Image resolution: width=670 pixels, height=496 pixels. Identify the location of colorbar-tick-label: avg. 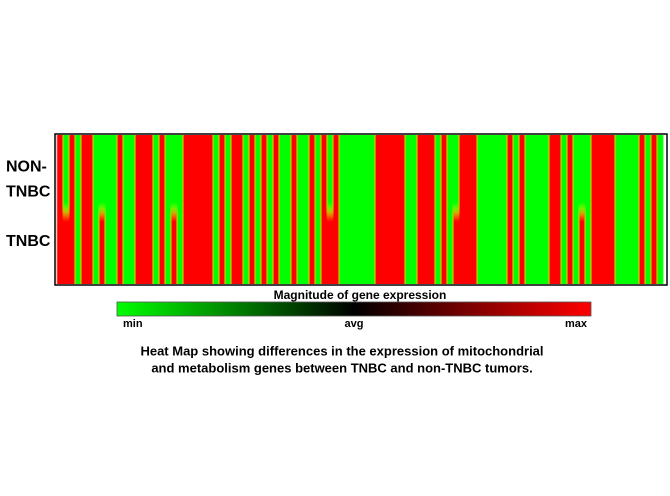
(354, 324).